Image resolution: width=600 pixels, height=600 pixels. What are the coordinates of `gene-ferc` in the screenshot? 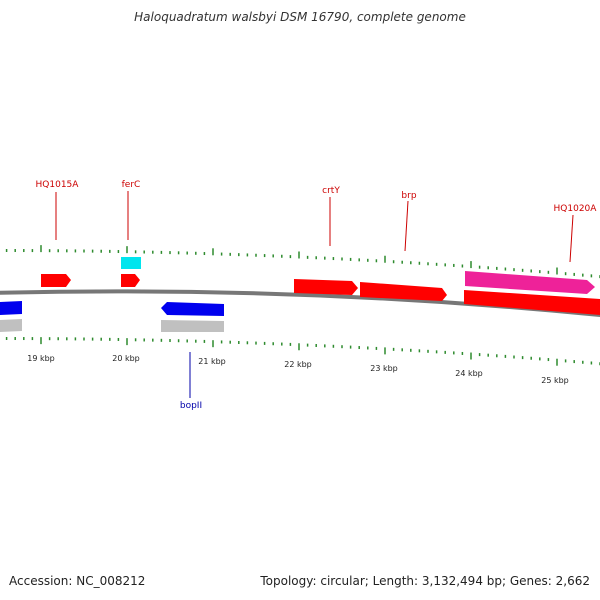 It's located at (130, 280).